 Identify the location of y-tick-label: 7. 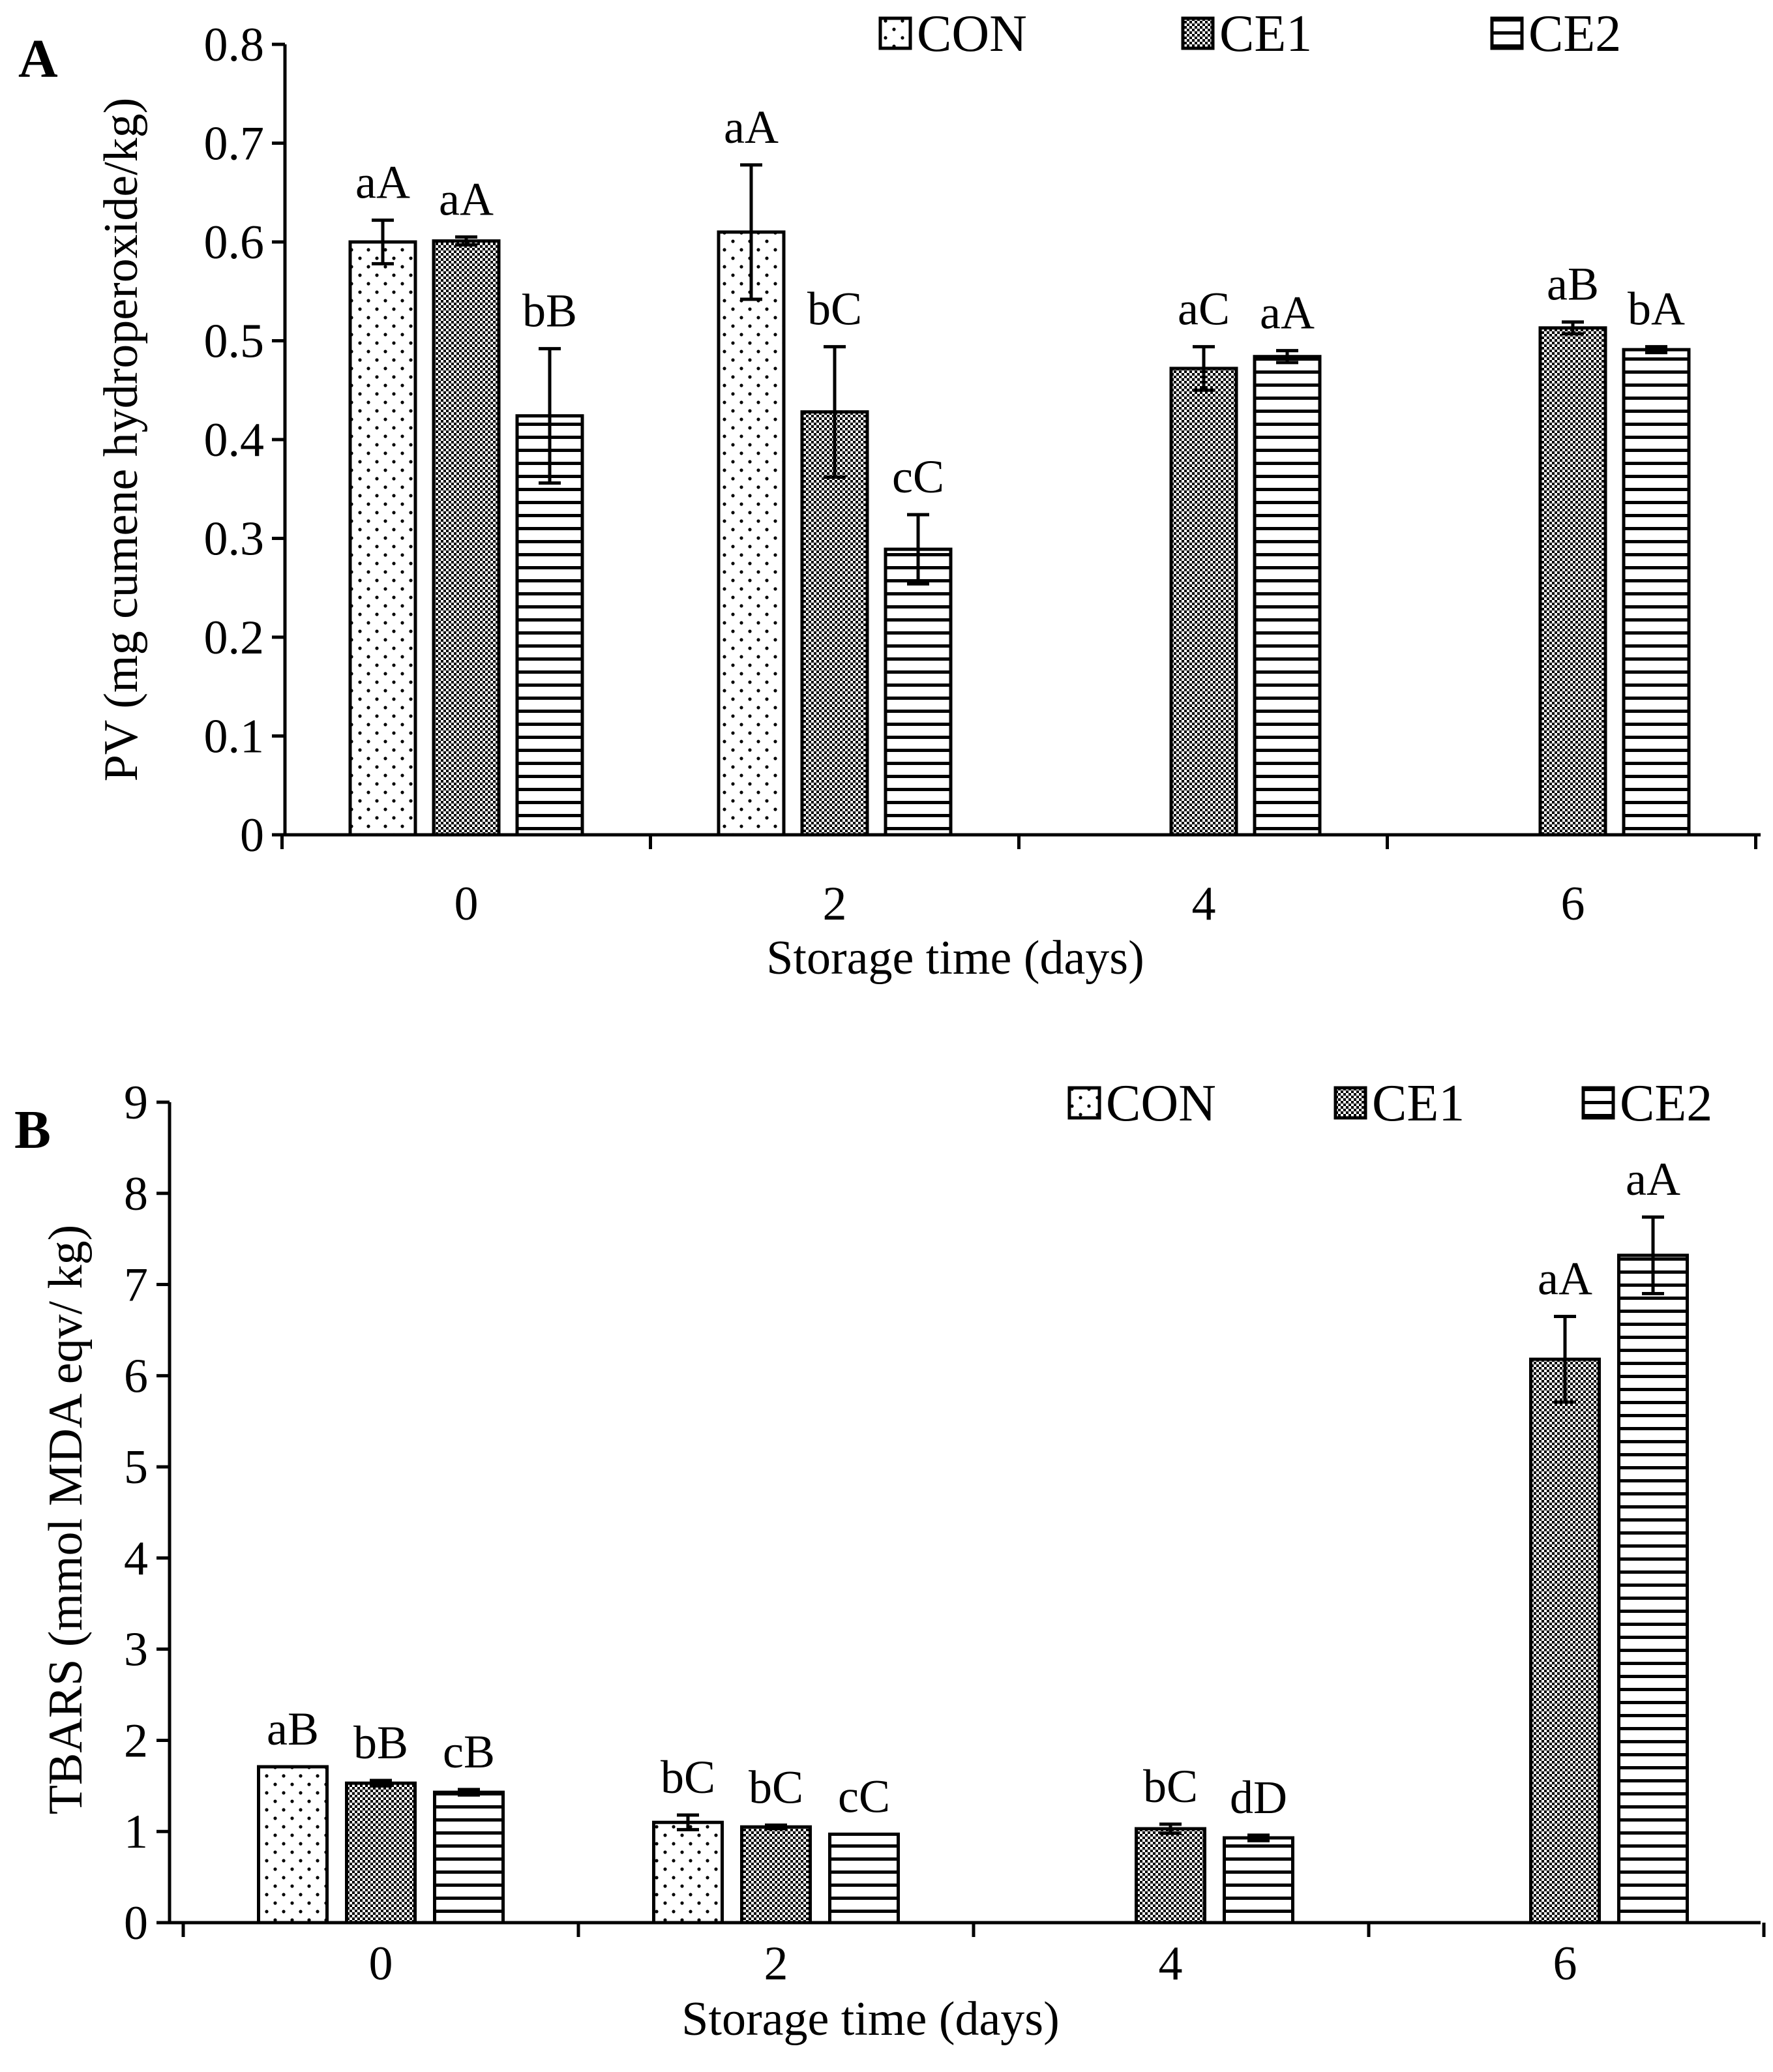
(136, 1285).